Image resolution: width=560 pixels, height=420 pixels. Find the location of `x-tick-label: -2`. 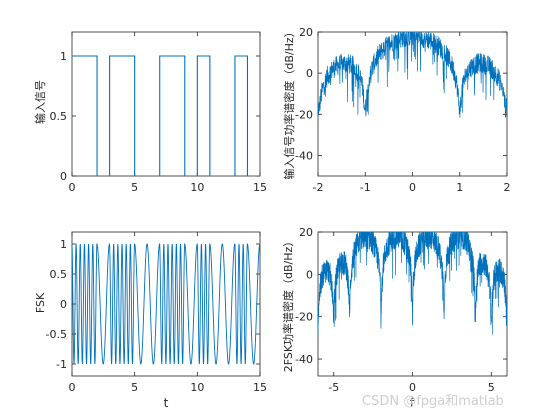

x-tick-label: -2 is located at coordinates (318, 187).